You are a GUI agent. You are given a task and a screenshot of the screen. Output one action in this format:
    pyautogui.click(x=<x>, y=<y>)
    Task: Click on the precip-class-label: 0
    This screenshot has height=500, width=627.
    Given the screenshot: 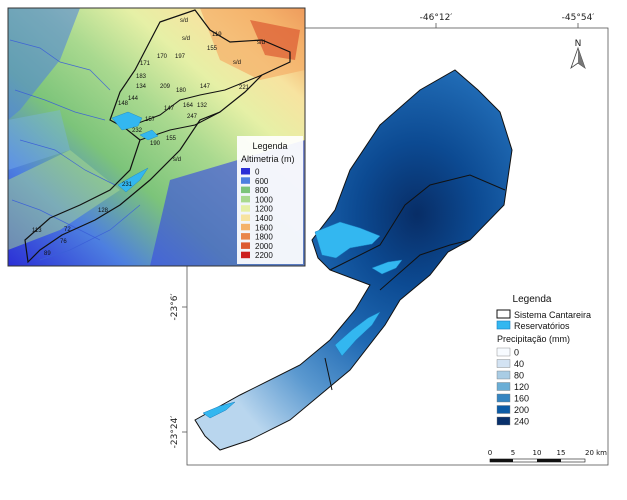 What is the action you would take?
    pyautogui.click(x=516, y=353)
    